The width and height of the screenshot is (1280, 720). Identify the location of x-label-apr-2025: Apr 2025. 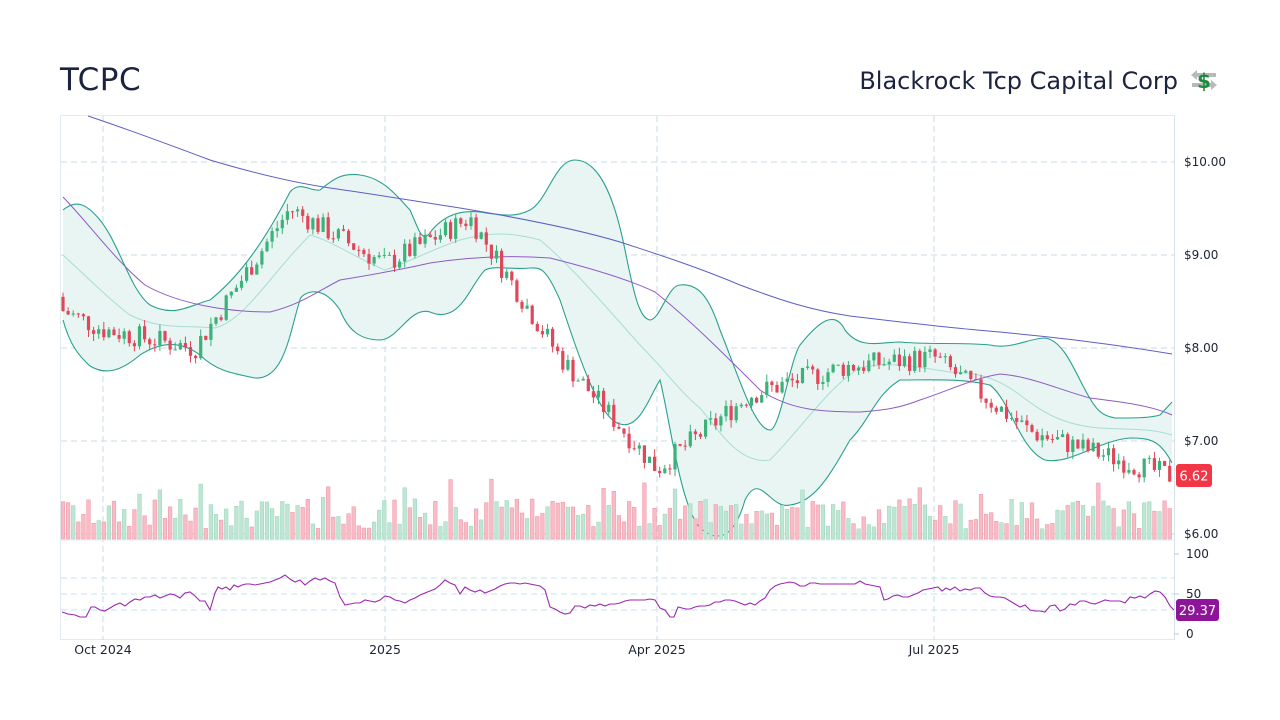
(656, 649).